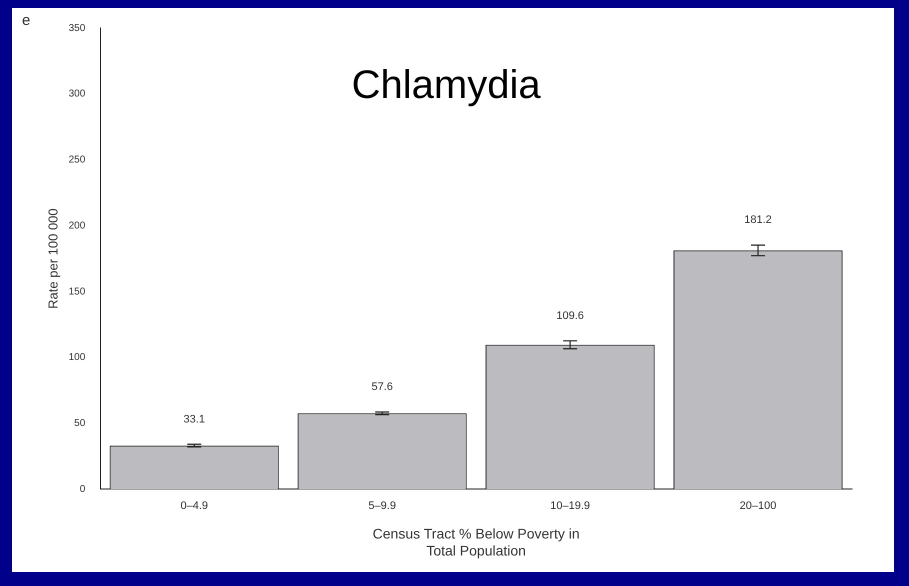  I want to click on x-tick-label: 5–9.9, so click(382, 506).